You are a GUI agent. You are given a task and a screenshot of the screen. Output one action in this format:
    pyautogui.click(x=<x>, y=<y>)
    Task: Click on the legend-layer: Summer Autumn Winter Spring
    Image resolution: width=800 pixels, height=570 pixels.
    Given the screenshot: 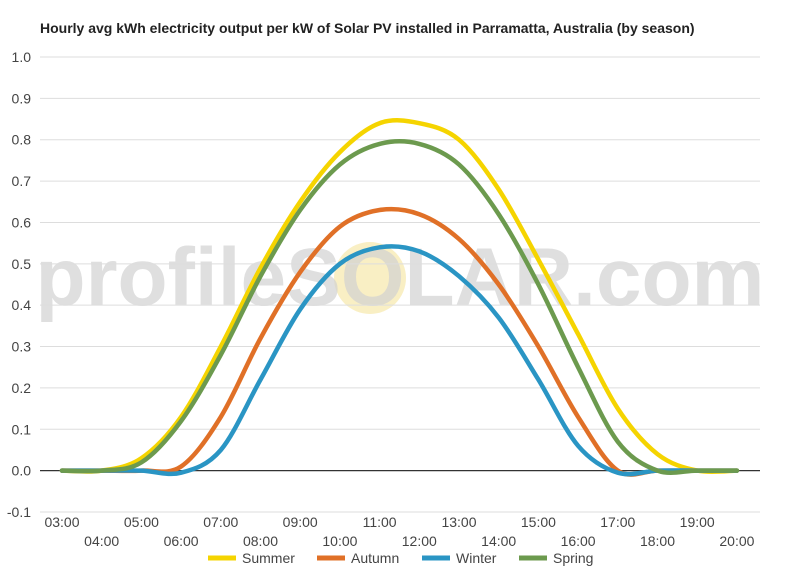 What is the action you would take?
    pyautogui.click(x=400, y=558)
    